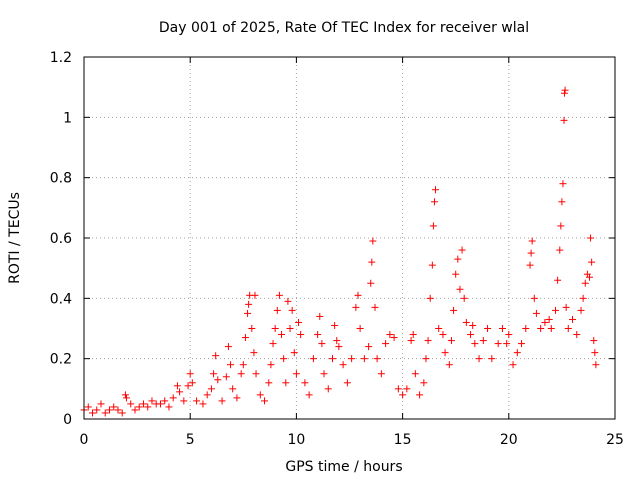 Image resolution: width=640 pixels, height=480 pixels. What do you see at coordinates (61, 179) in the screenshot?
I see `y-tick-label: 0.8` at bounding box center [61, 179].